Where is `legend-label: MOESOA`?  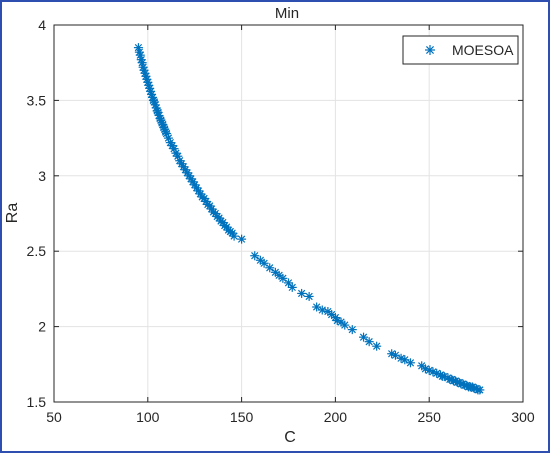
legend-label: MOESOA is located at coordinates (483, 50).